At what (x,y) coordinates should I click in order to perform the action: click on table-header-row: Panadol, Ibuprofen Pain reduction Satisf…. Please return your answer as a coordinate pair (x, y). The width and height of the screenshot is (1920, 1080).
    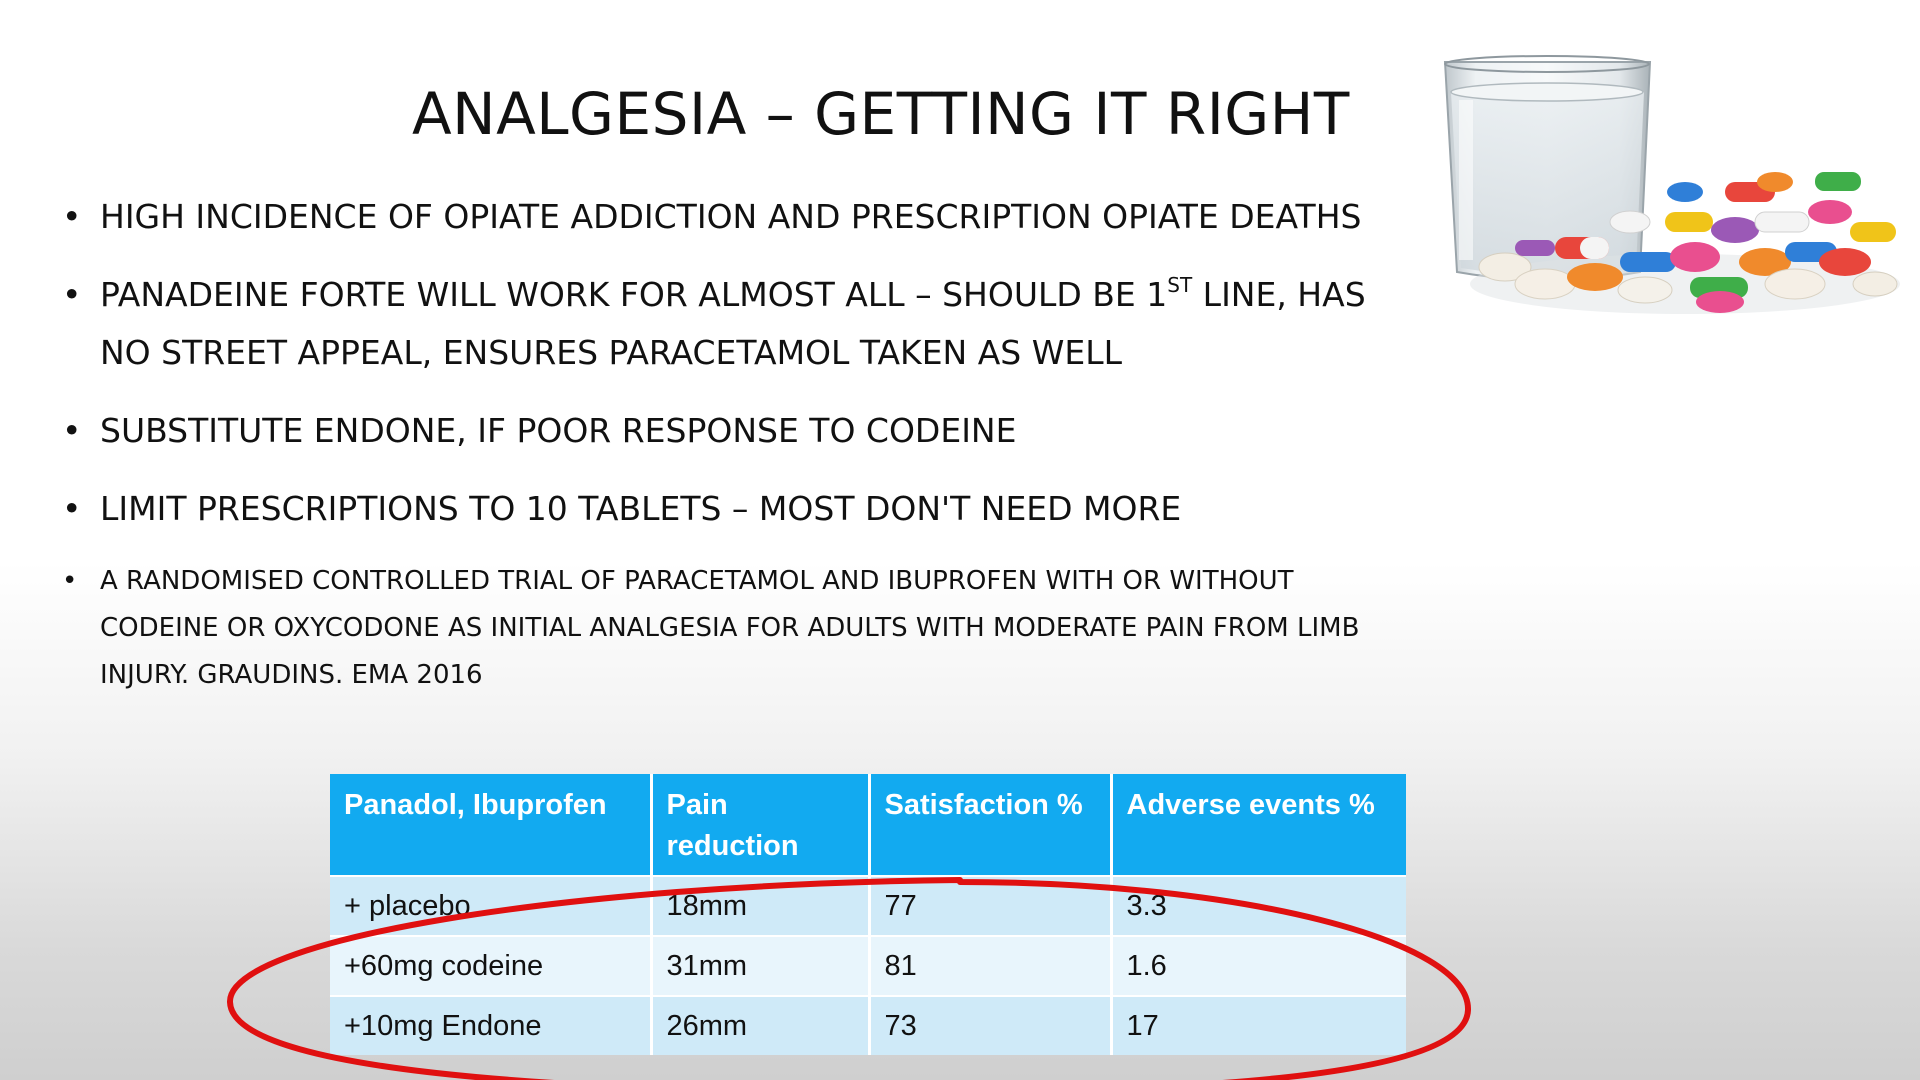
    Looking at the image, I should click on (868, 825).